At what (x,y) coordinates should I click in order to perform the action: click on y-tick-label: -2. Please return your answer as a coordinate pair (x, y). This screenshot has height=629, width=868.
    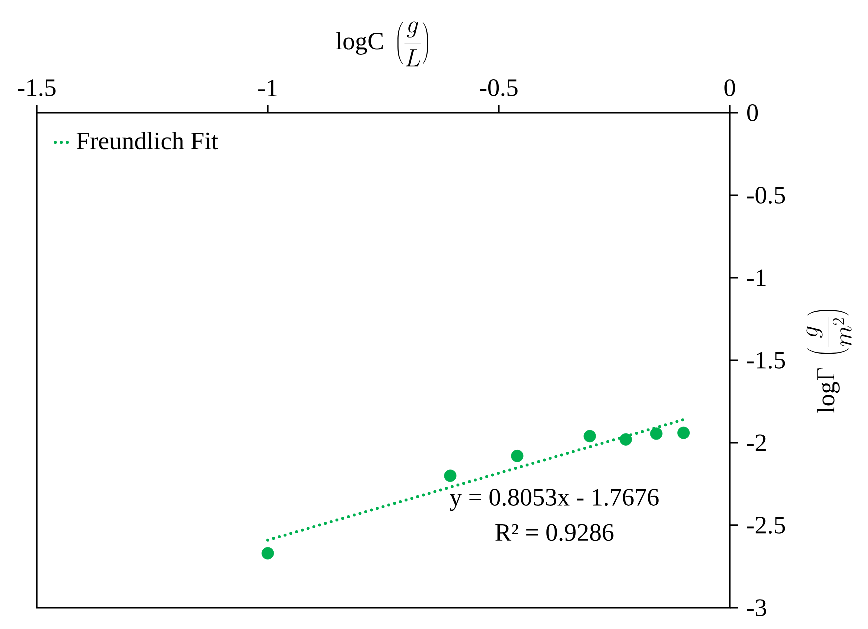
    Looking at the image, I should click on (756, 443).